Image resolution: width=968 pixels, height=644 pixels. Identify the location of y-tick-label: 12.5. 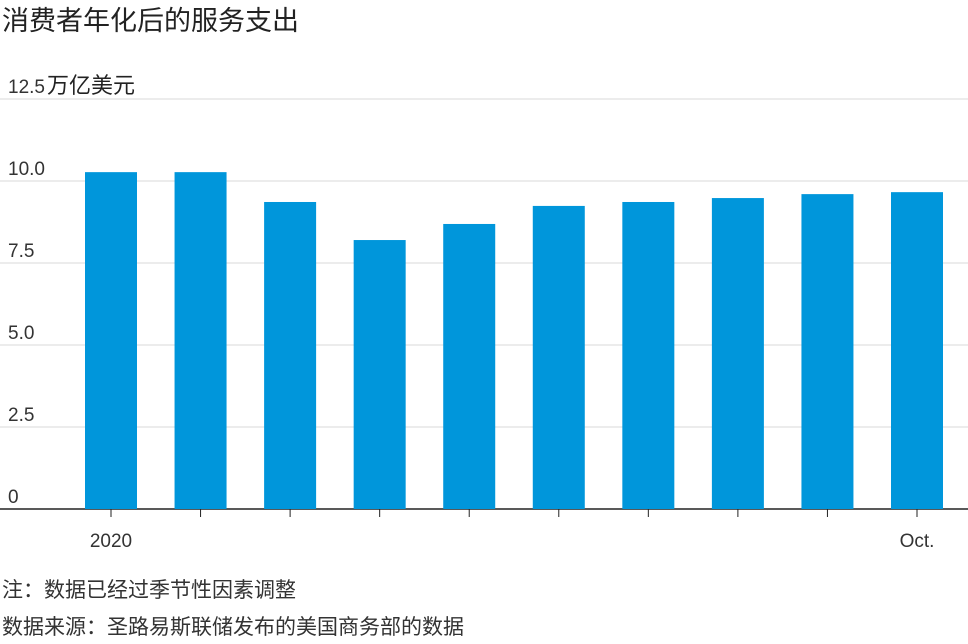
(26, 87).